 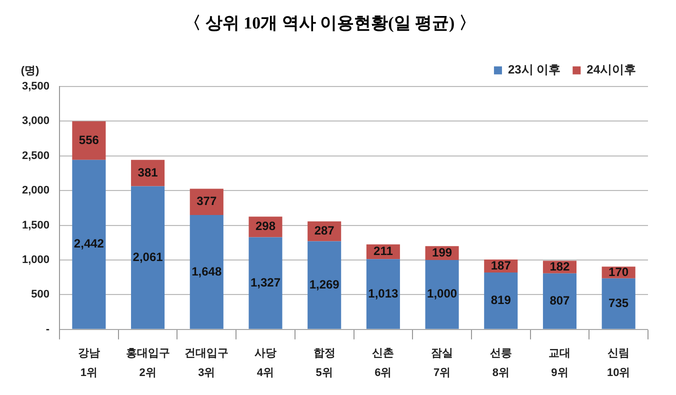 I want to click on data-label: 377, so click(x=206, y=201).